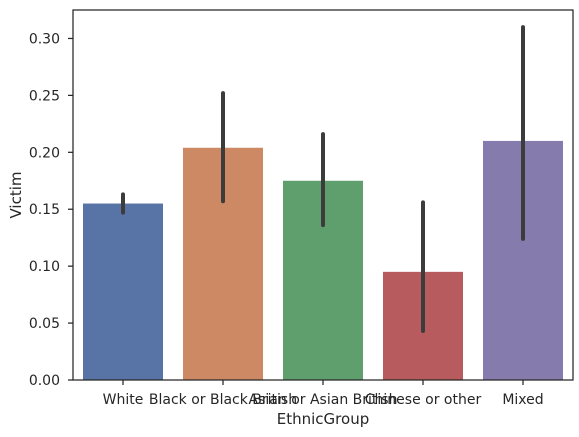  What do you see at coordinates (16, 194) in the screenshot?
I see `y-axis-label: Victim` at bounding box center [16, 194].